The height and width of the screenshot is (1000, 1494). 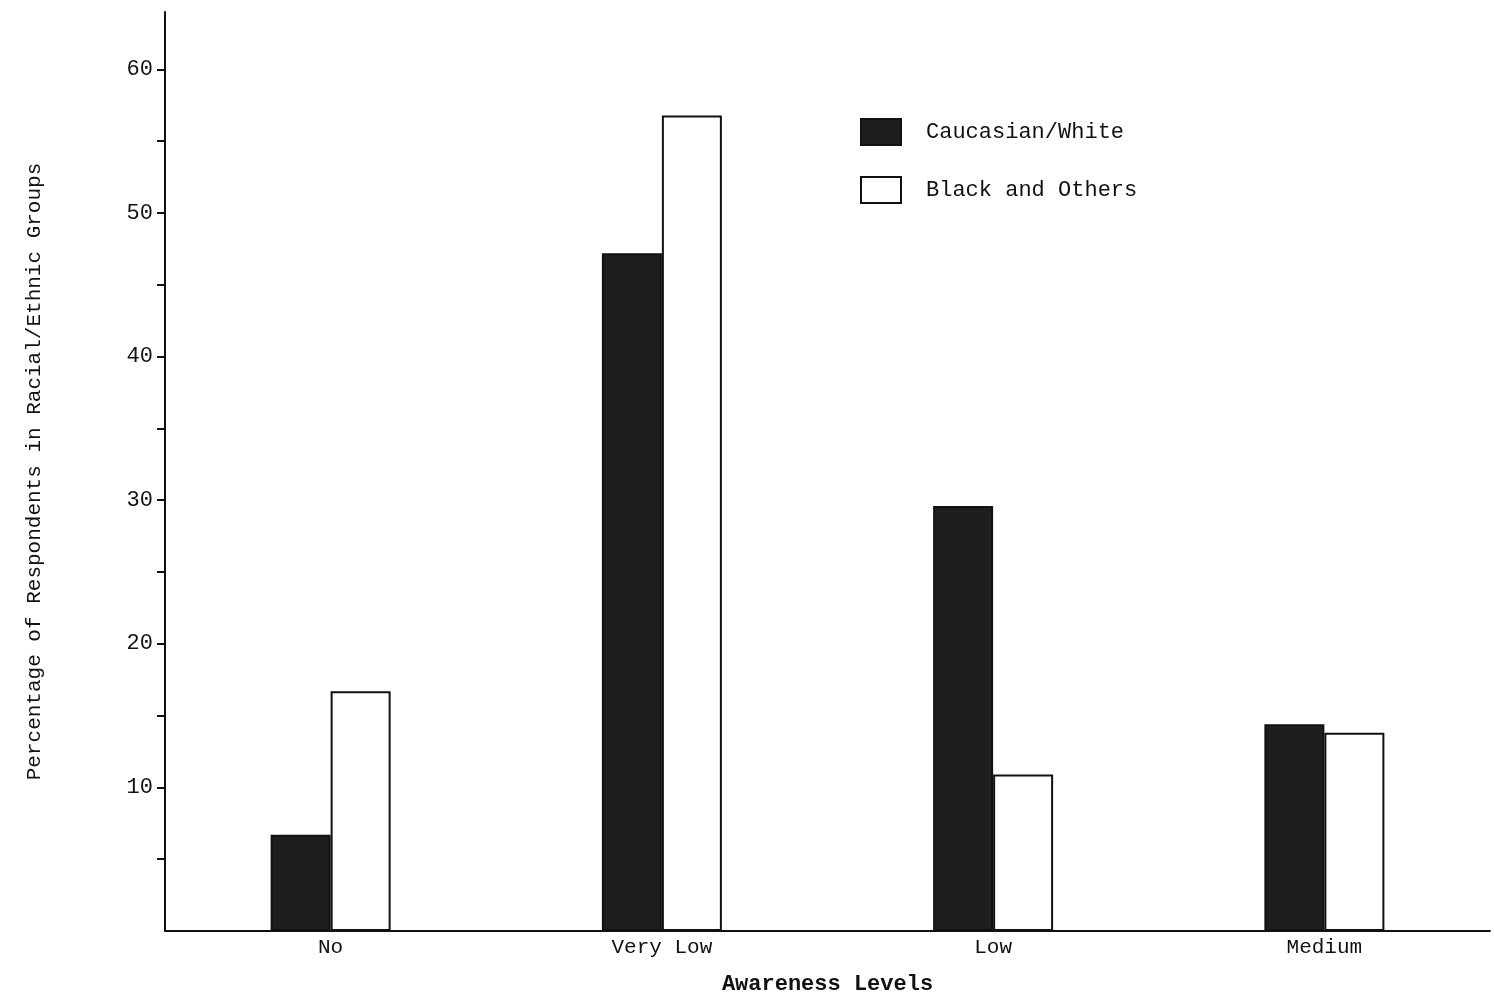 I want to click on y-tick-label: 50, so click(x=139, y=213).